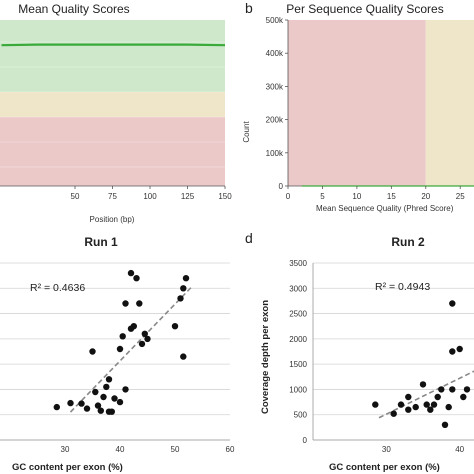 This screenshot has height=474, width=474. What do you see at coordinates (113, 45) in the screenshot?
I see `mean-quality-line` at bounding box center [113, 45].